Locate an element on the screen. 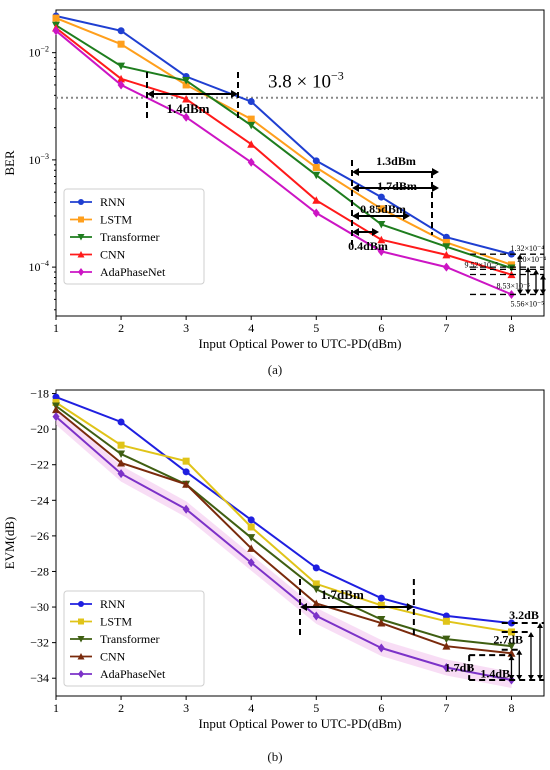 This screenshot has height=770, width=550. gain-arrow-17dbm-head-right is located at coordinates (410, 607).